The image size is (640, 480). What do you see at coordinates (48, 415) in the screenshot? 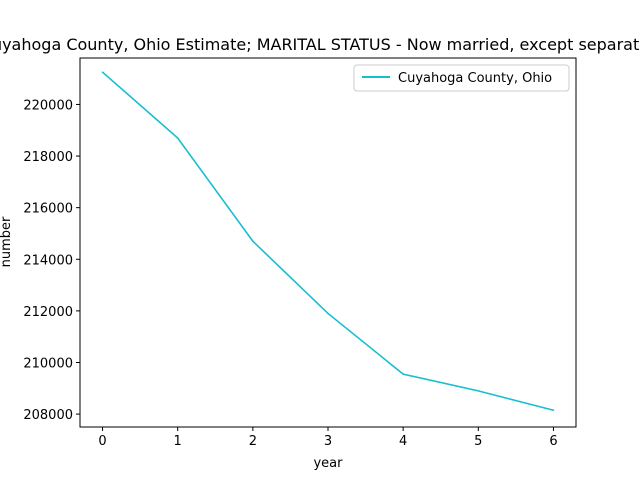
I see `y-tick-label: 208000` at bounding box center [48, 415].